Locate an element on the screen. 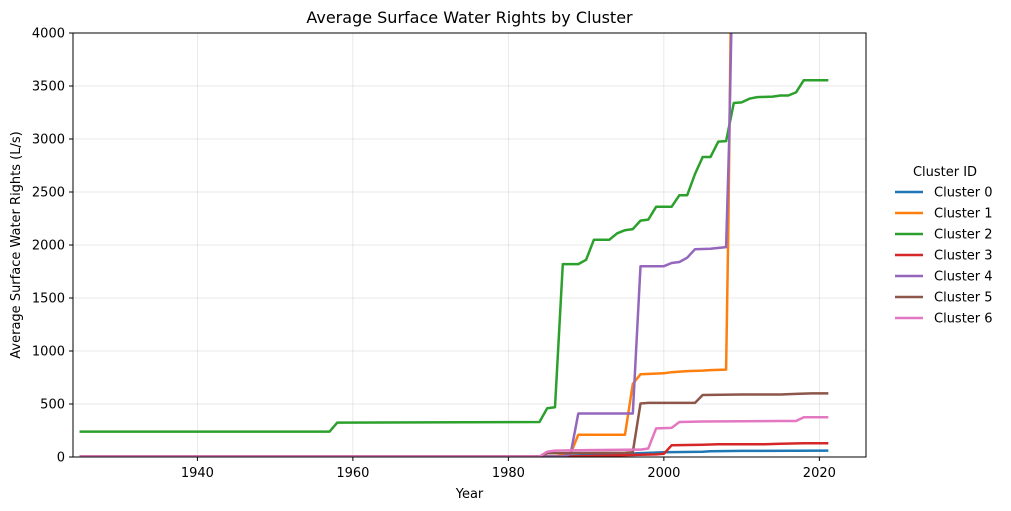 This screenshot has width=1011, height=511. legend-label-cluster-6: Cluster 6 is located at coordinates (963, 319).